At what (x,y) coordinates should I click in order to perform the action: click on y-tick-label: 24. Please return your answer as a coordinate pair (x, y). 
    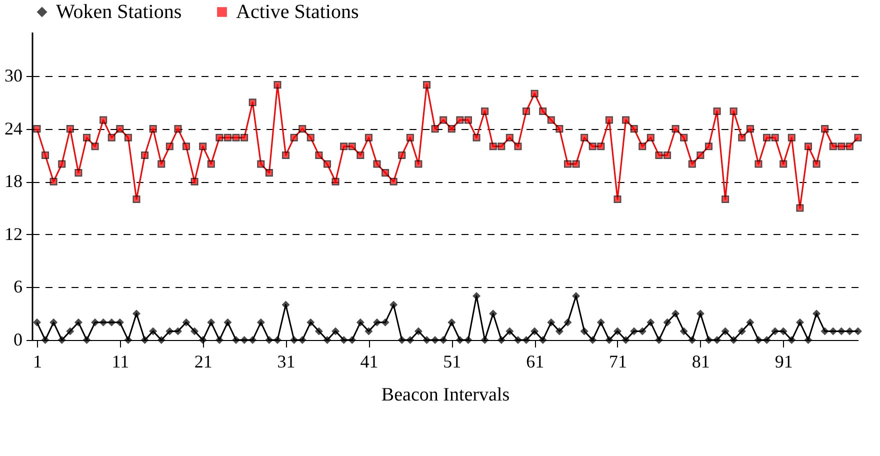
    Looking at the image, I should click on (13, 128).